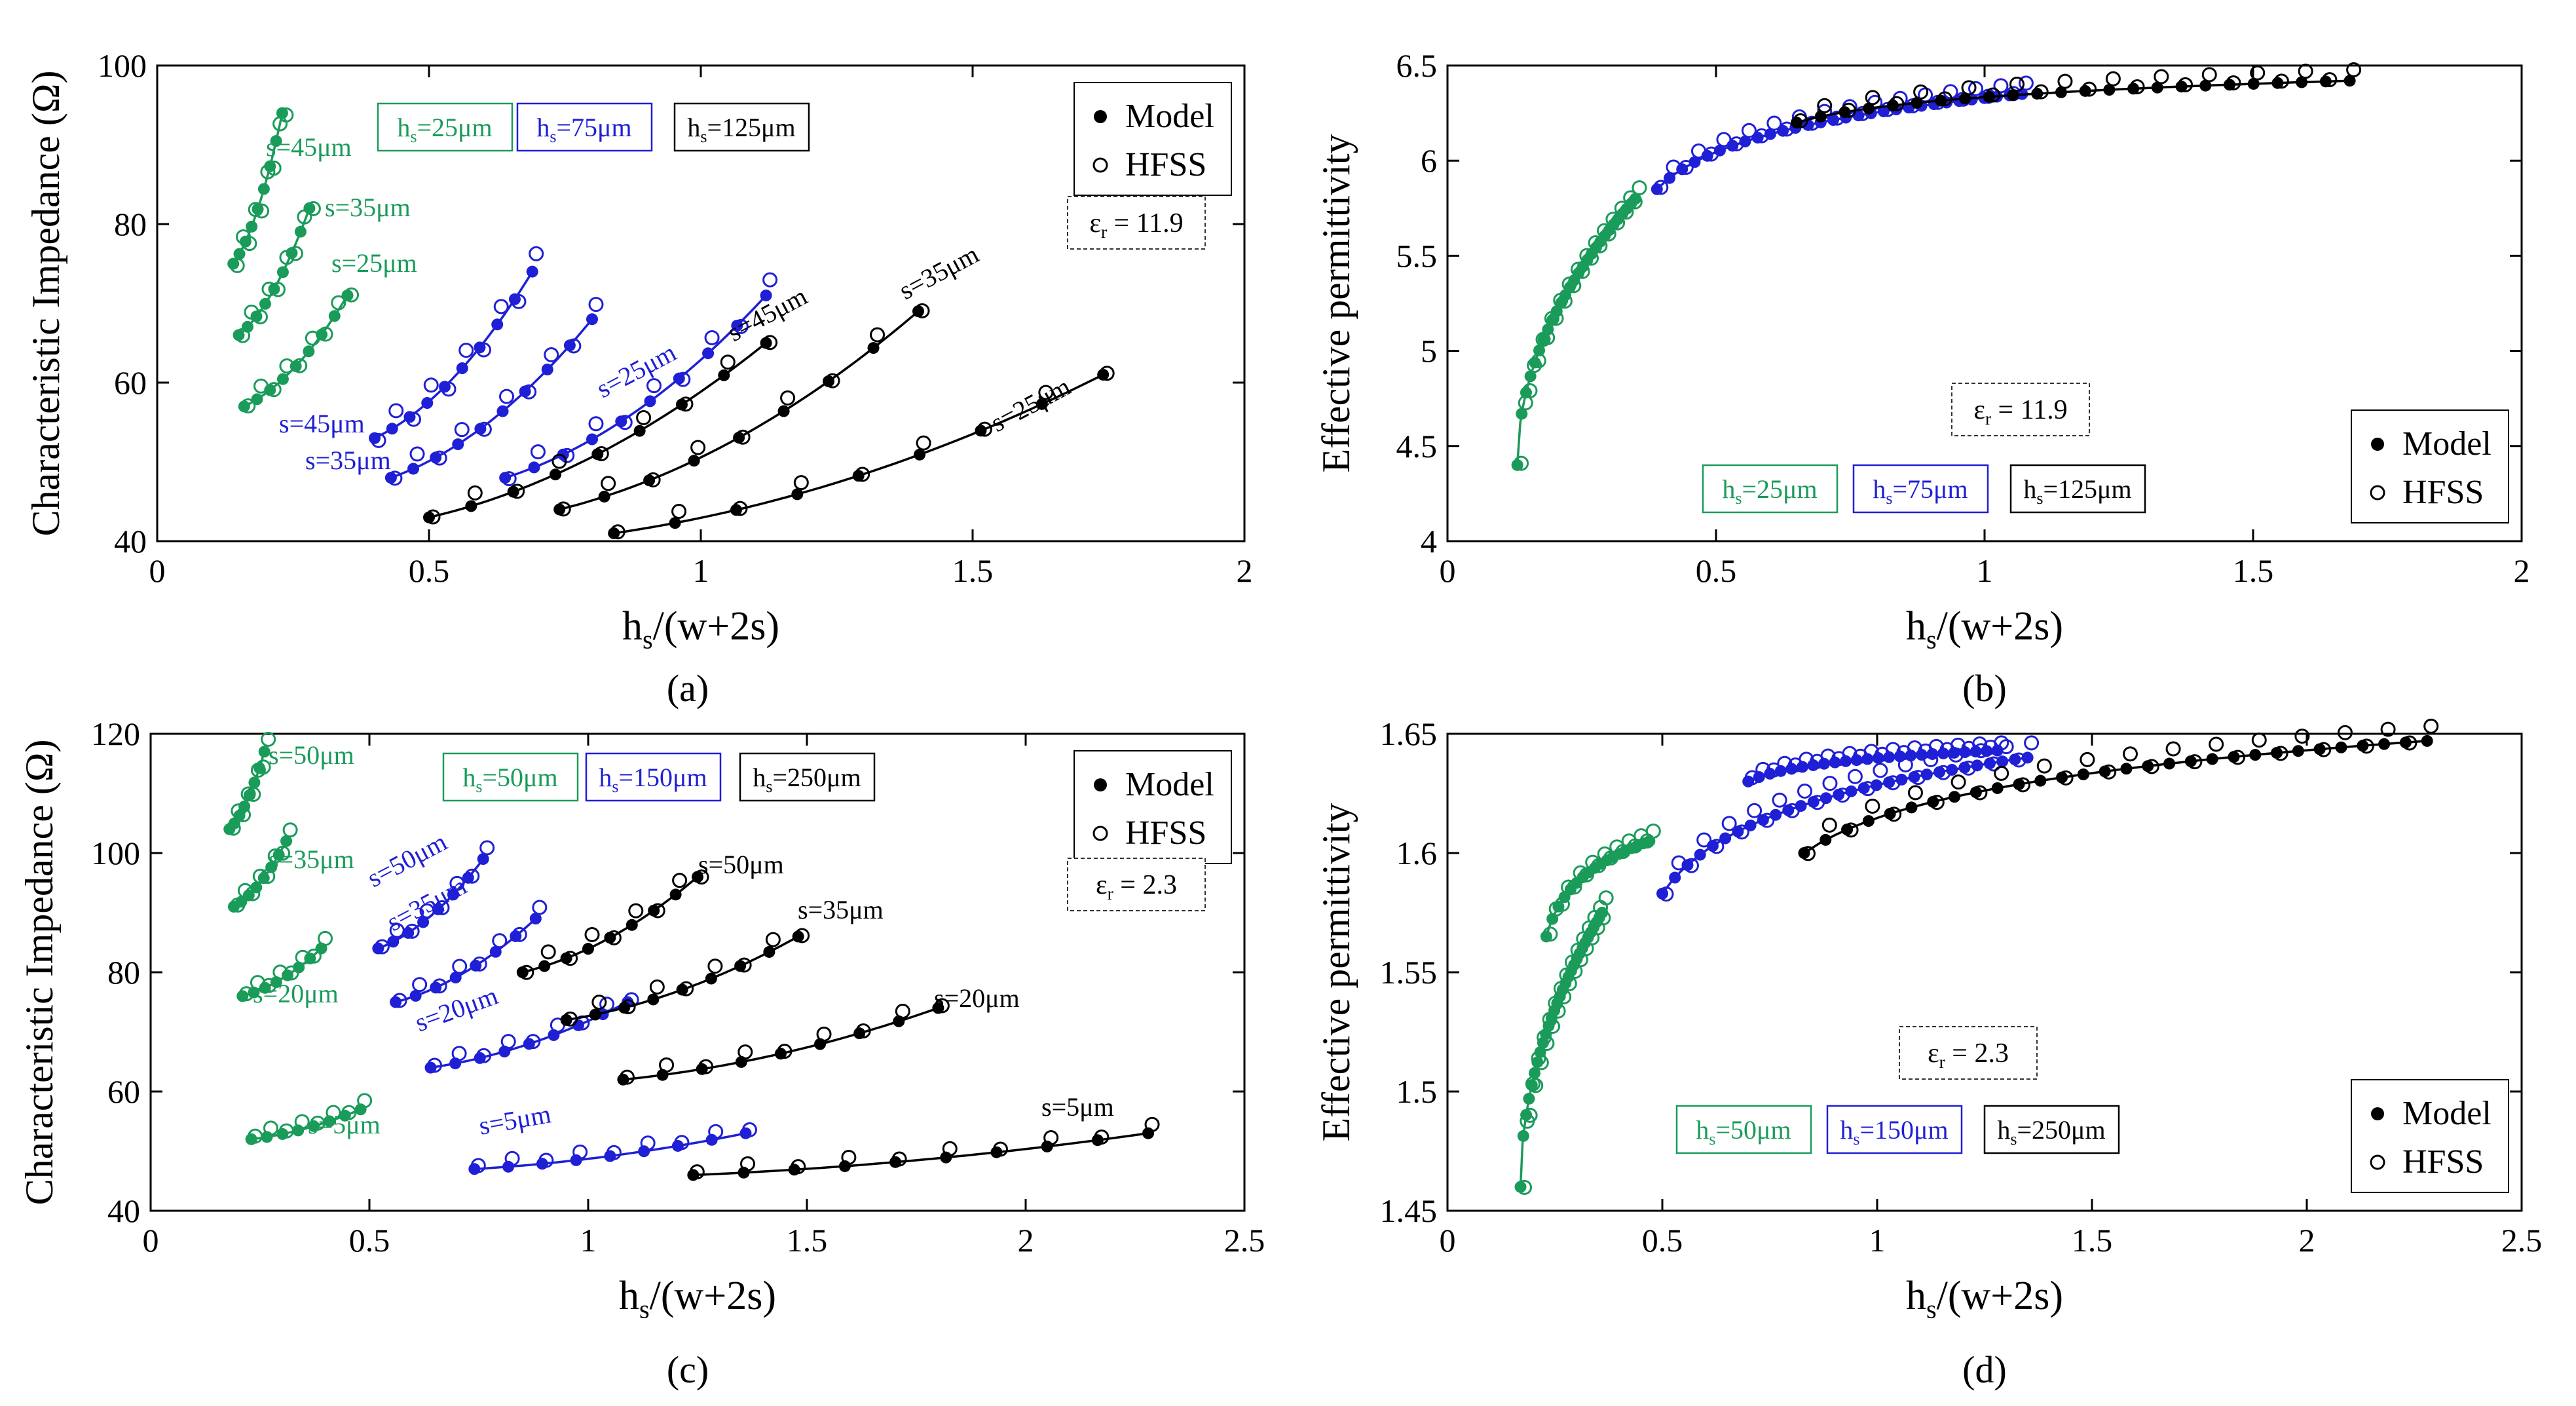  I want to click on series-blue-4: s=35μm, so click(454, 391).